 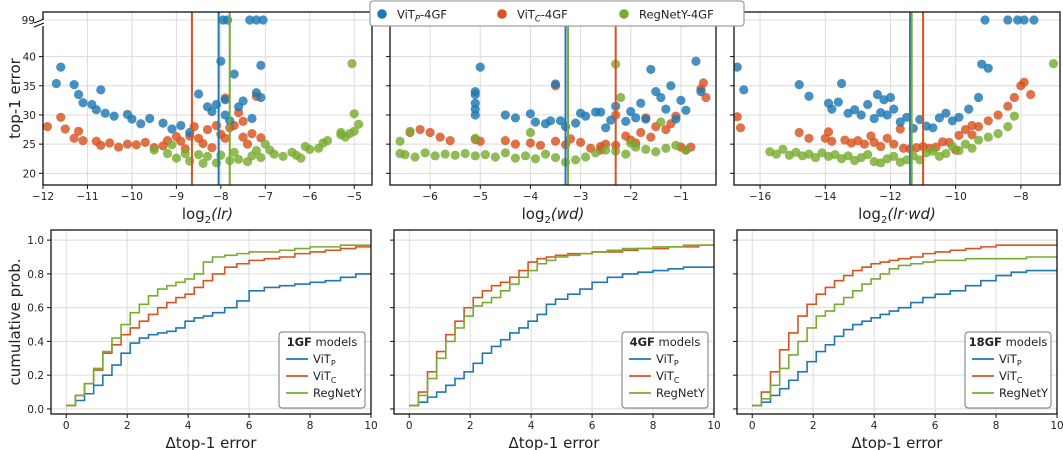 I want to click on axis-break-mark, so click(x=39, y=21).